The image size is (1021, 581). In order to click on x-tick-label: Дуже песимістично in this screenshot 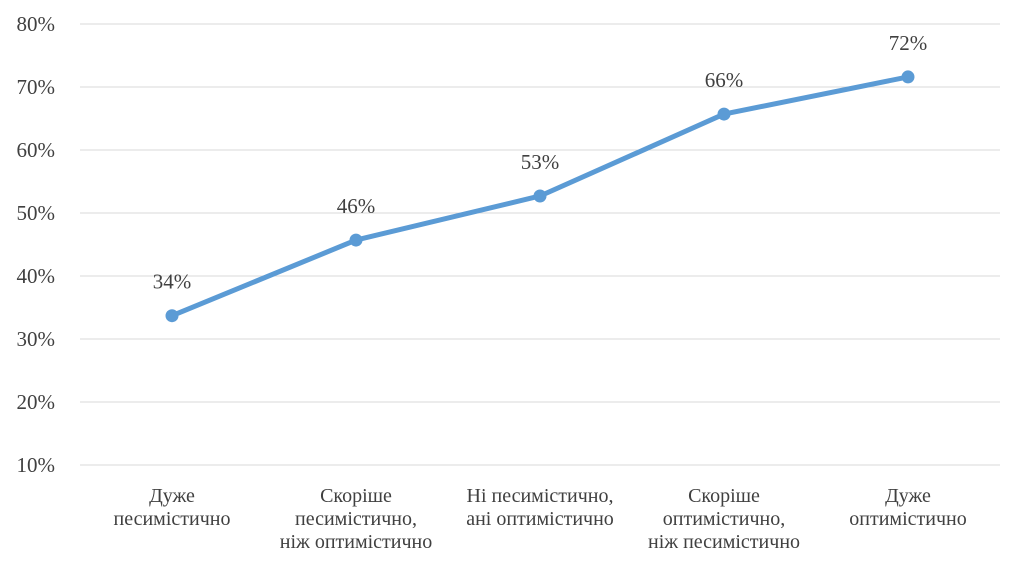, I will do `click(172, 507)`.